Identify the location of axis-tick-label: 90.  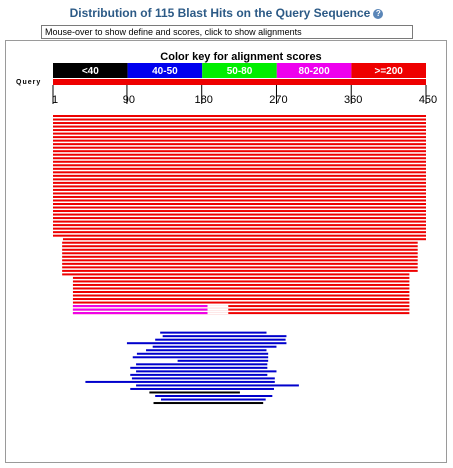
(129, 100).